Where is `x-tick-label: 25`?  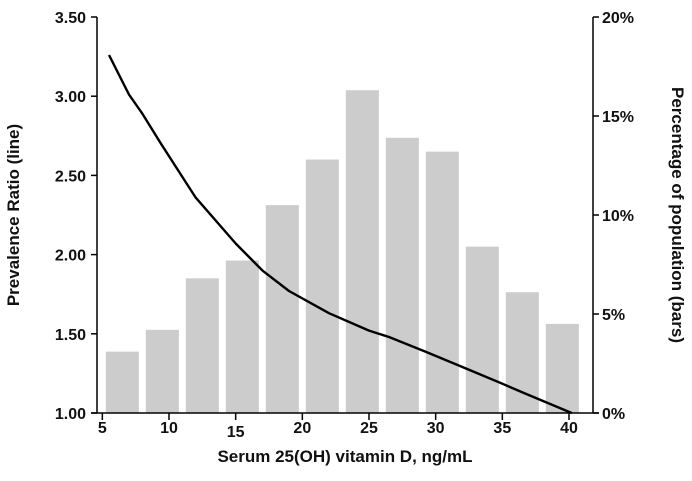
x-tick-label: 25 is located at coordinates (369, 428).